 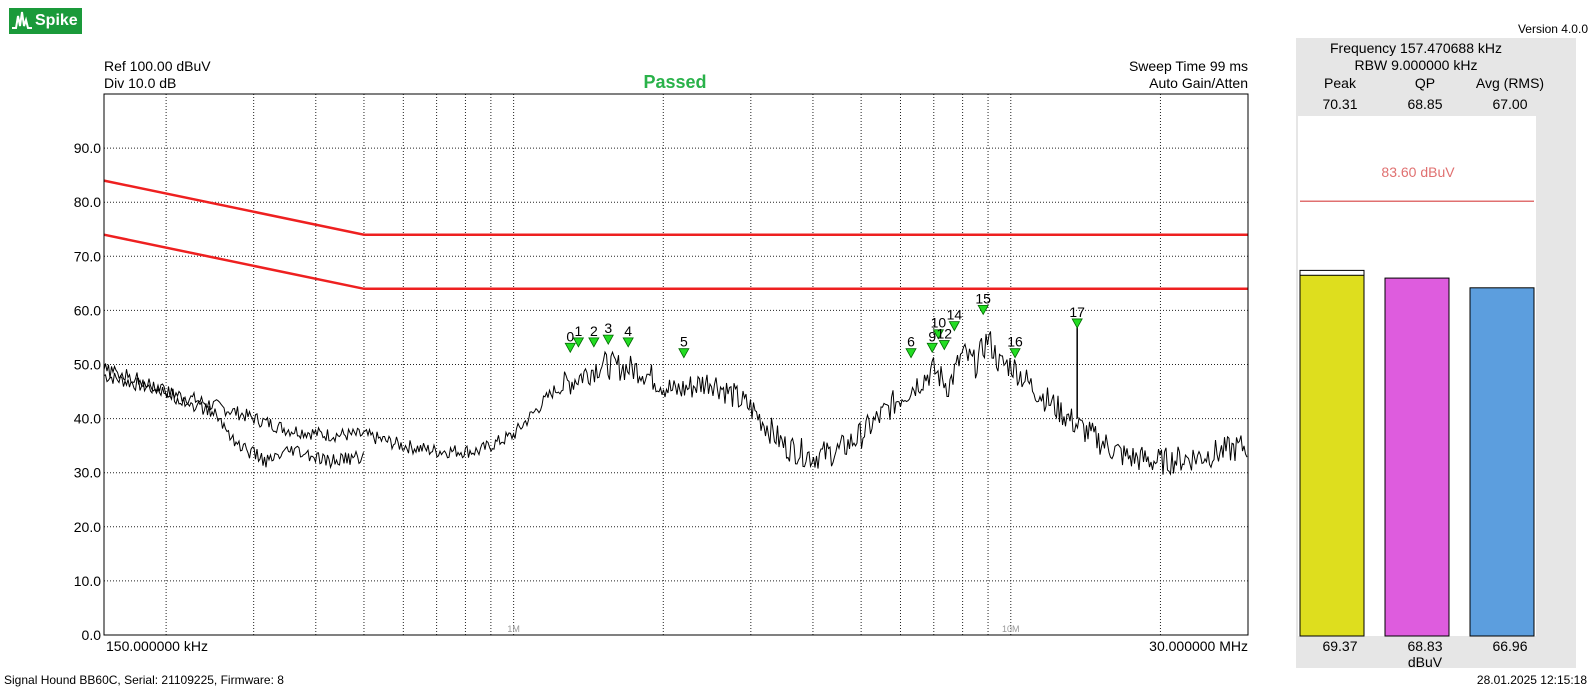 I want to click on peak-header: Peak, so click(x=1340, y=83).